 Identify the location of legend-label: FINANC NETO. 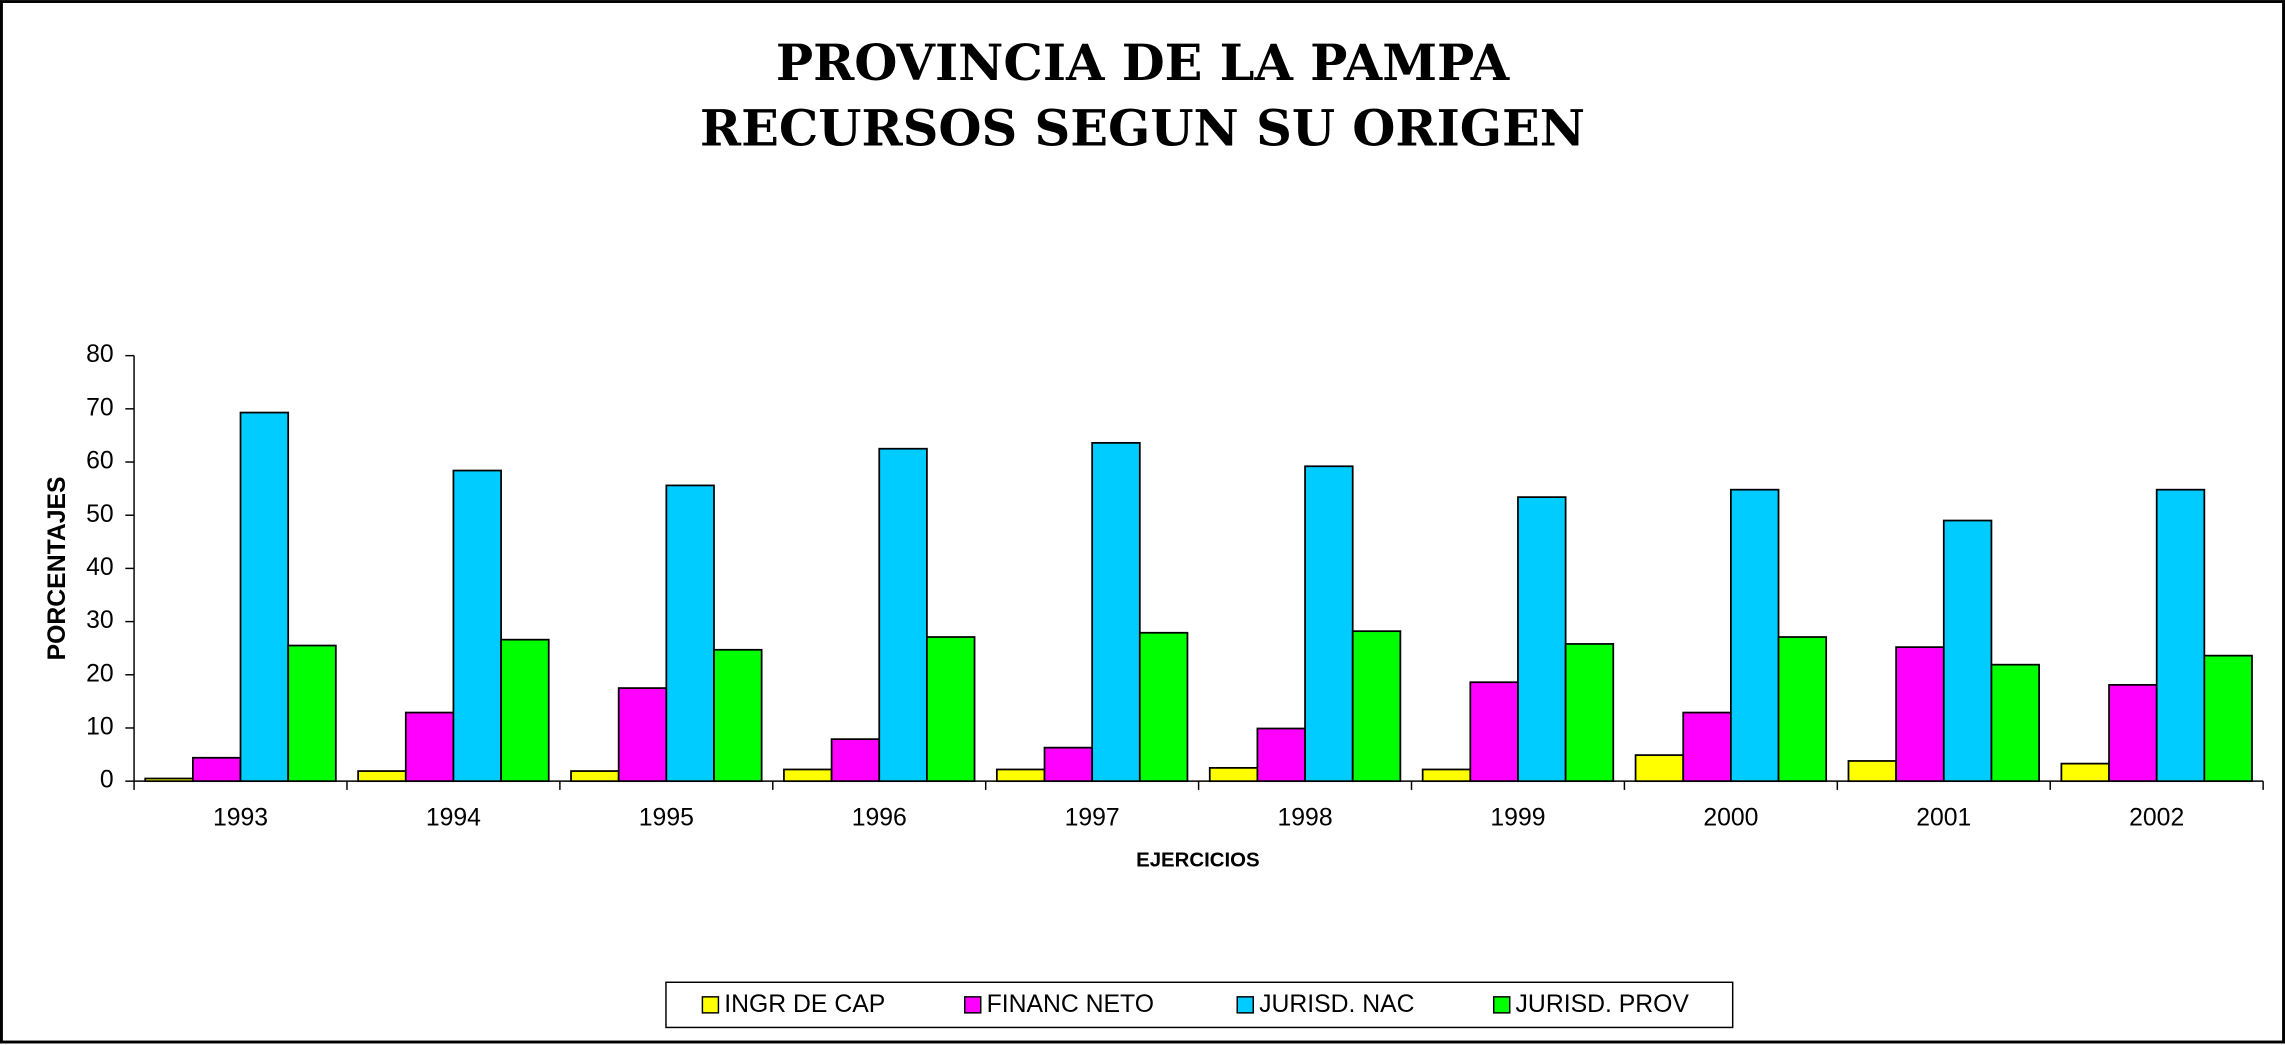
(1070, 1004).